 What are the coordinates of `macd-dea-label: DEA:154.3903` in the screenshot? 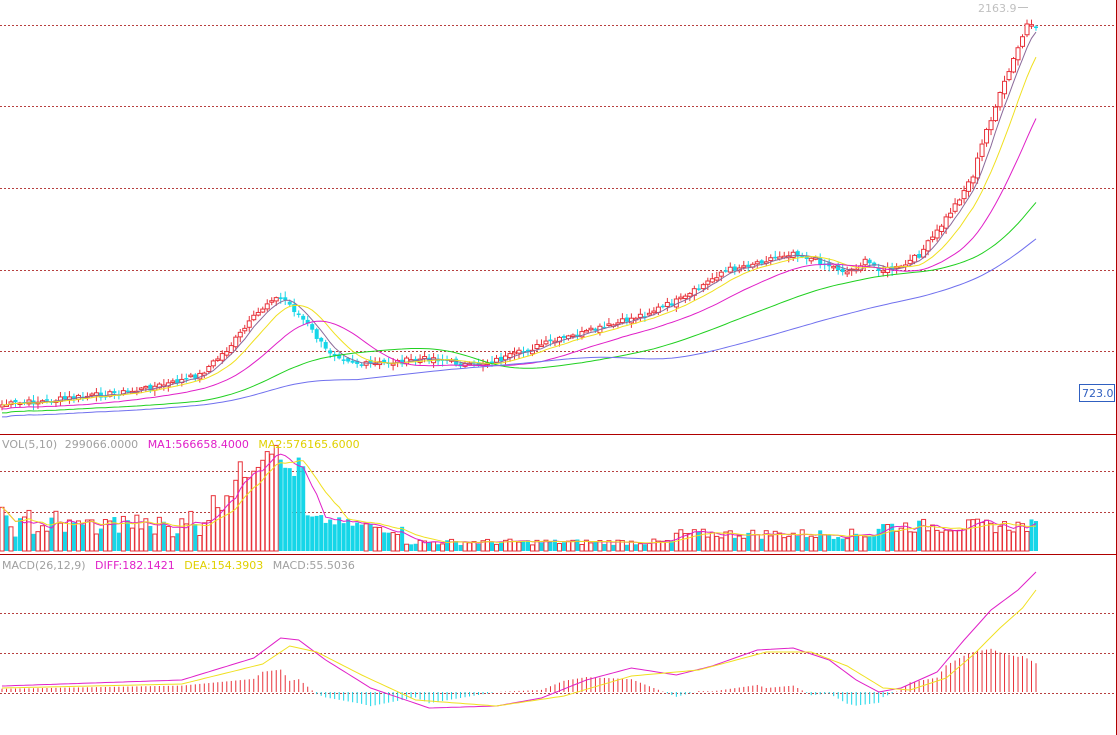 It's located at (223, 565).